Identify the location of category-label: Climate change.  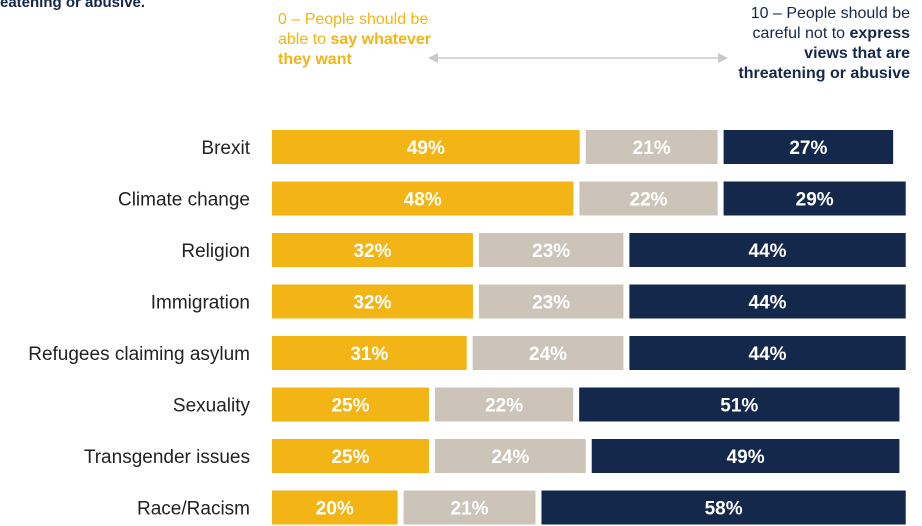
(184, 200).